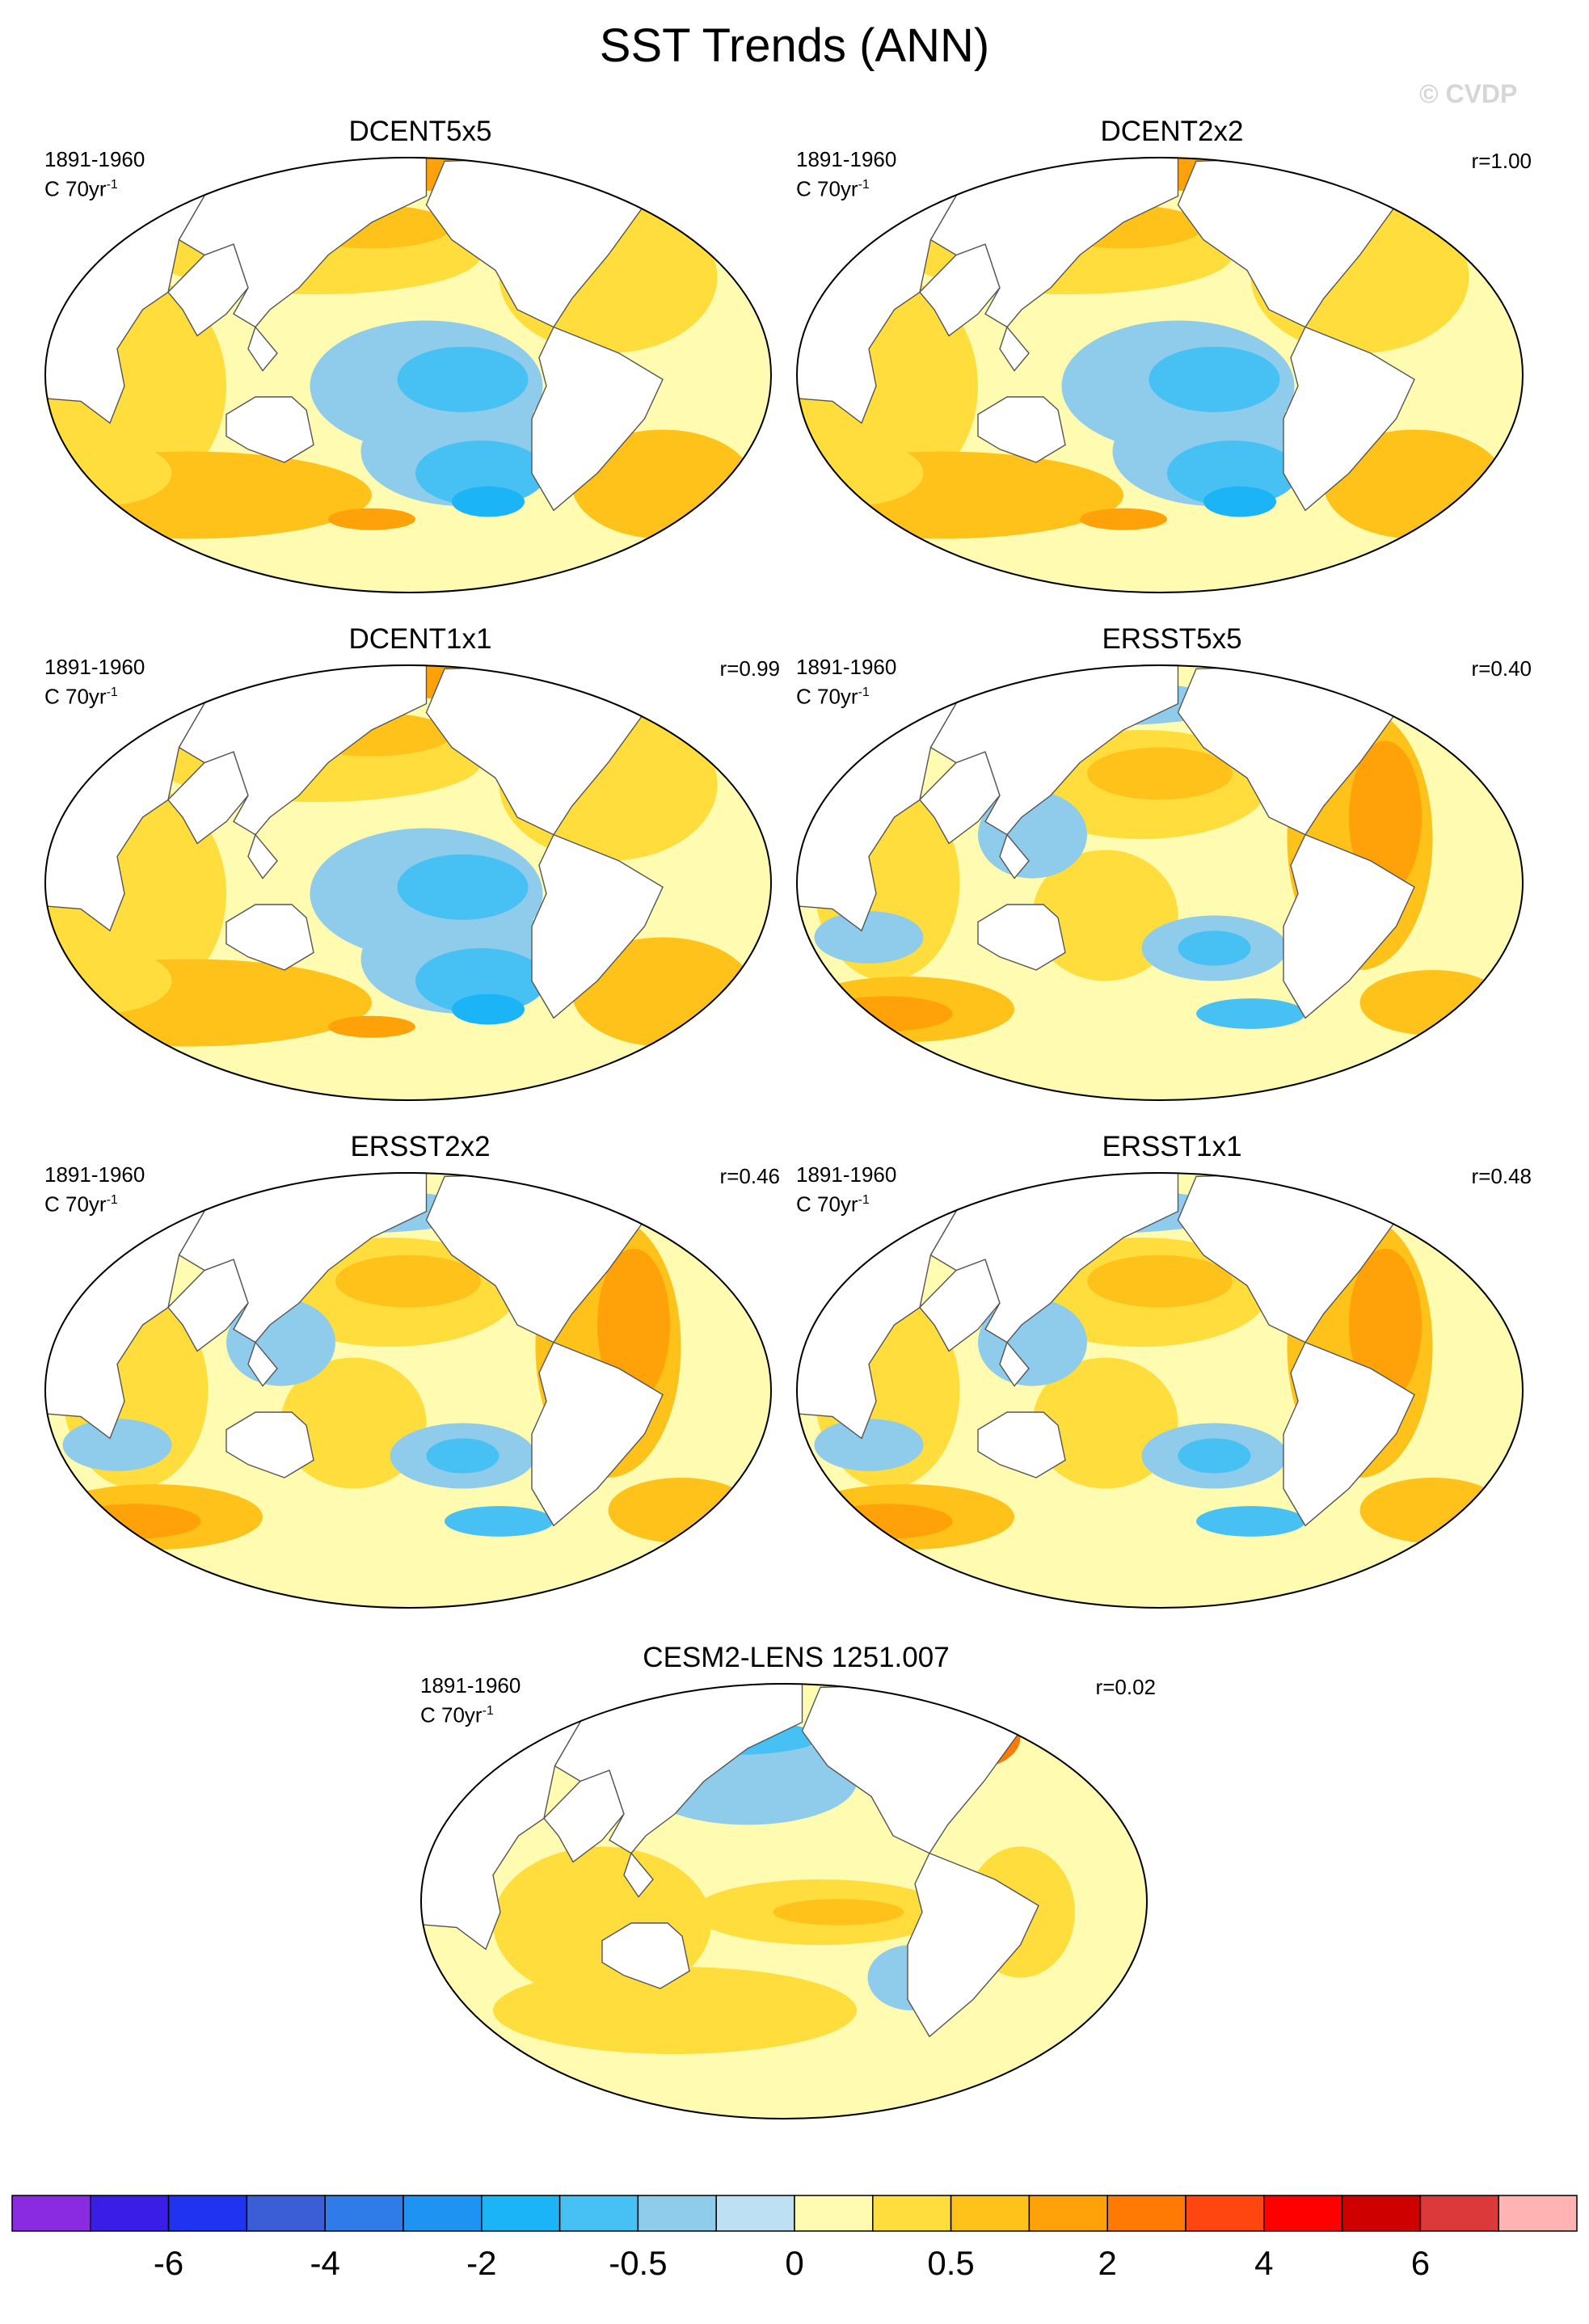 Image resolution: width=1589 pixels, height=2324 pixels. Describe the element at coordinates (1107, 2263) in the screenshot. I see `colorbar-tick-label: 2` at that location.